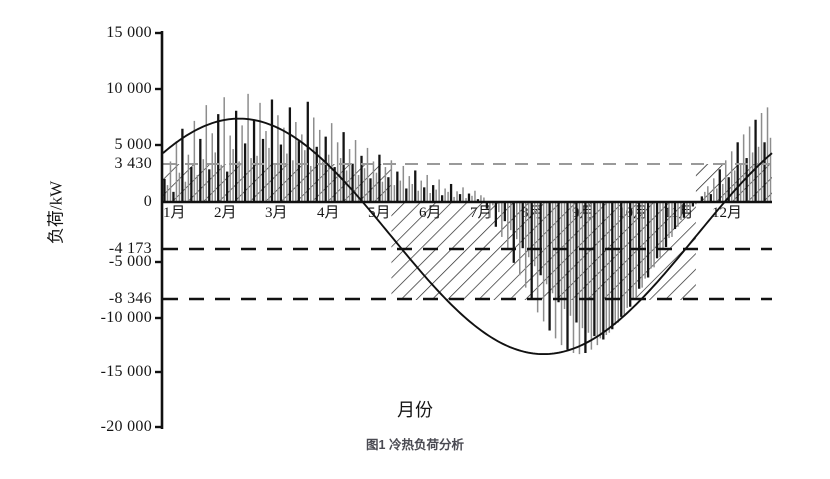 The height and width of the screenshot is (479, 830). What do you see at coordinates (126, 426) in the screenshot?
I see `y-tick-label-neg20000: -20 000` at bounding box center [126, 426].